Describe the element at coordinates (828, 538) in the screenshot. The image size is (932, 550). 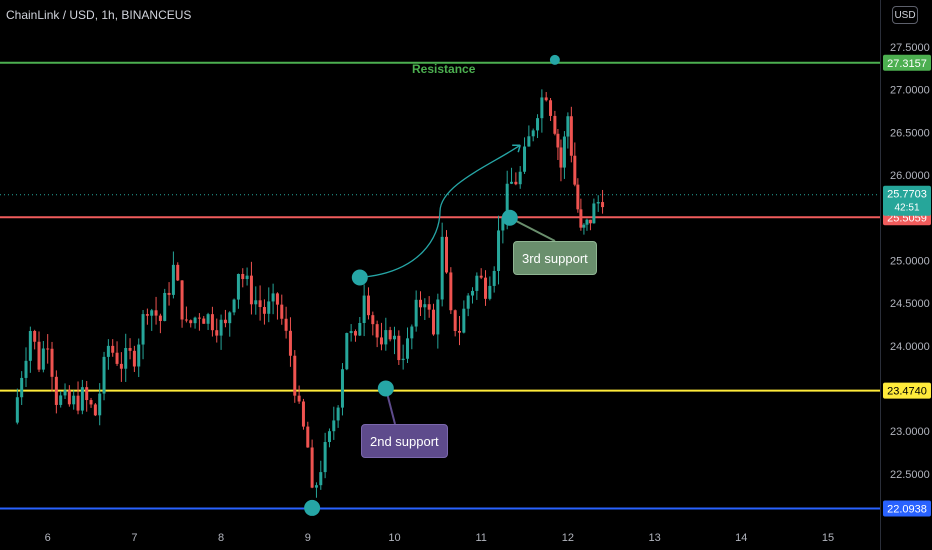
I see `x-tick-label: 15` at that location.